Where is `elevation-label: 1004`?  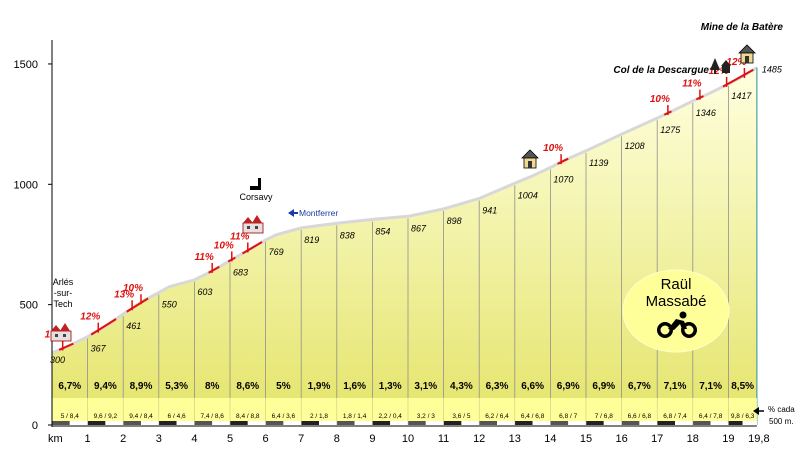 elevation-label: 1004 is located at coordinates (528, 195).